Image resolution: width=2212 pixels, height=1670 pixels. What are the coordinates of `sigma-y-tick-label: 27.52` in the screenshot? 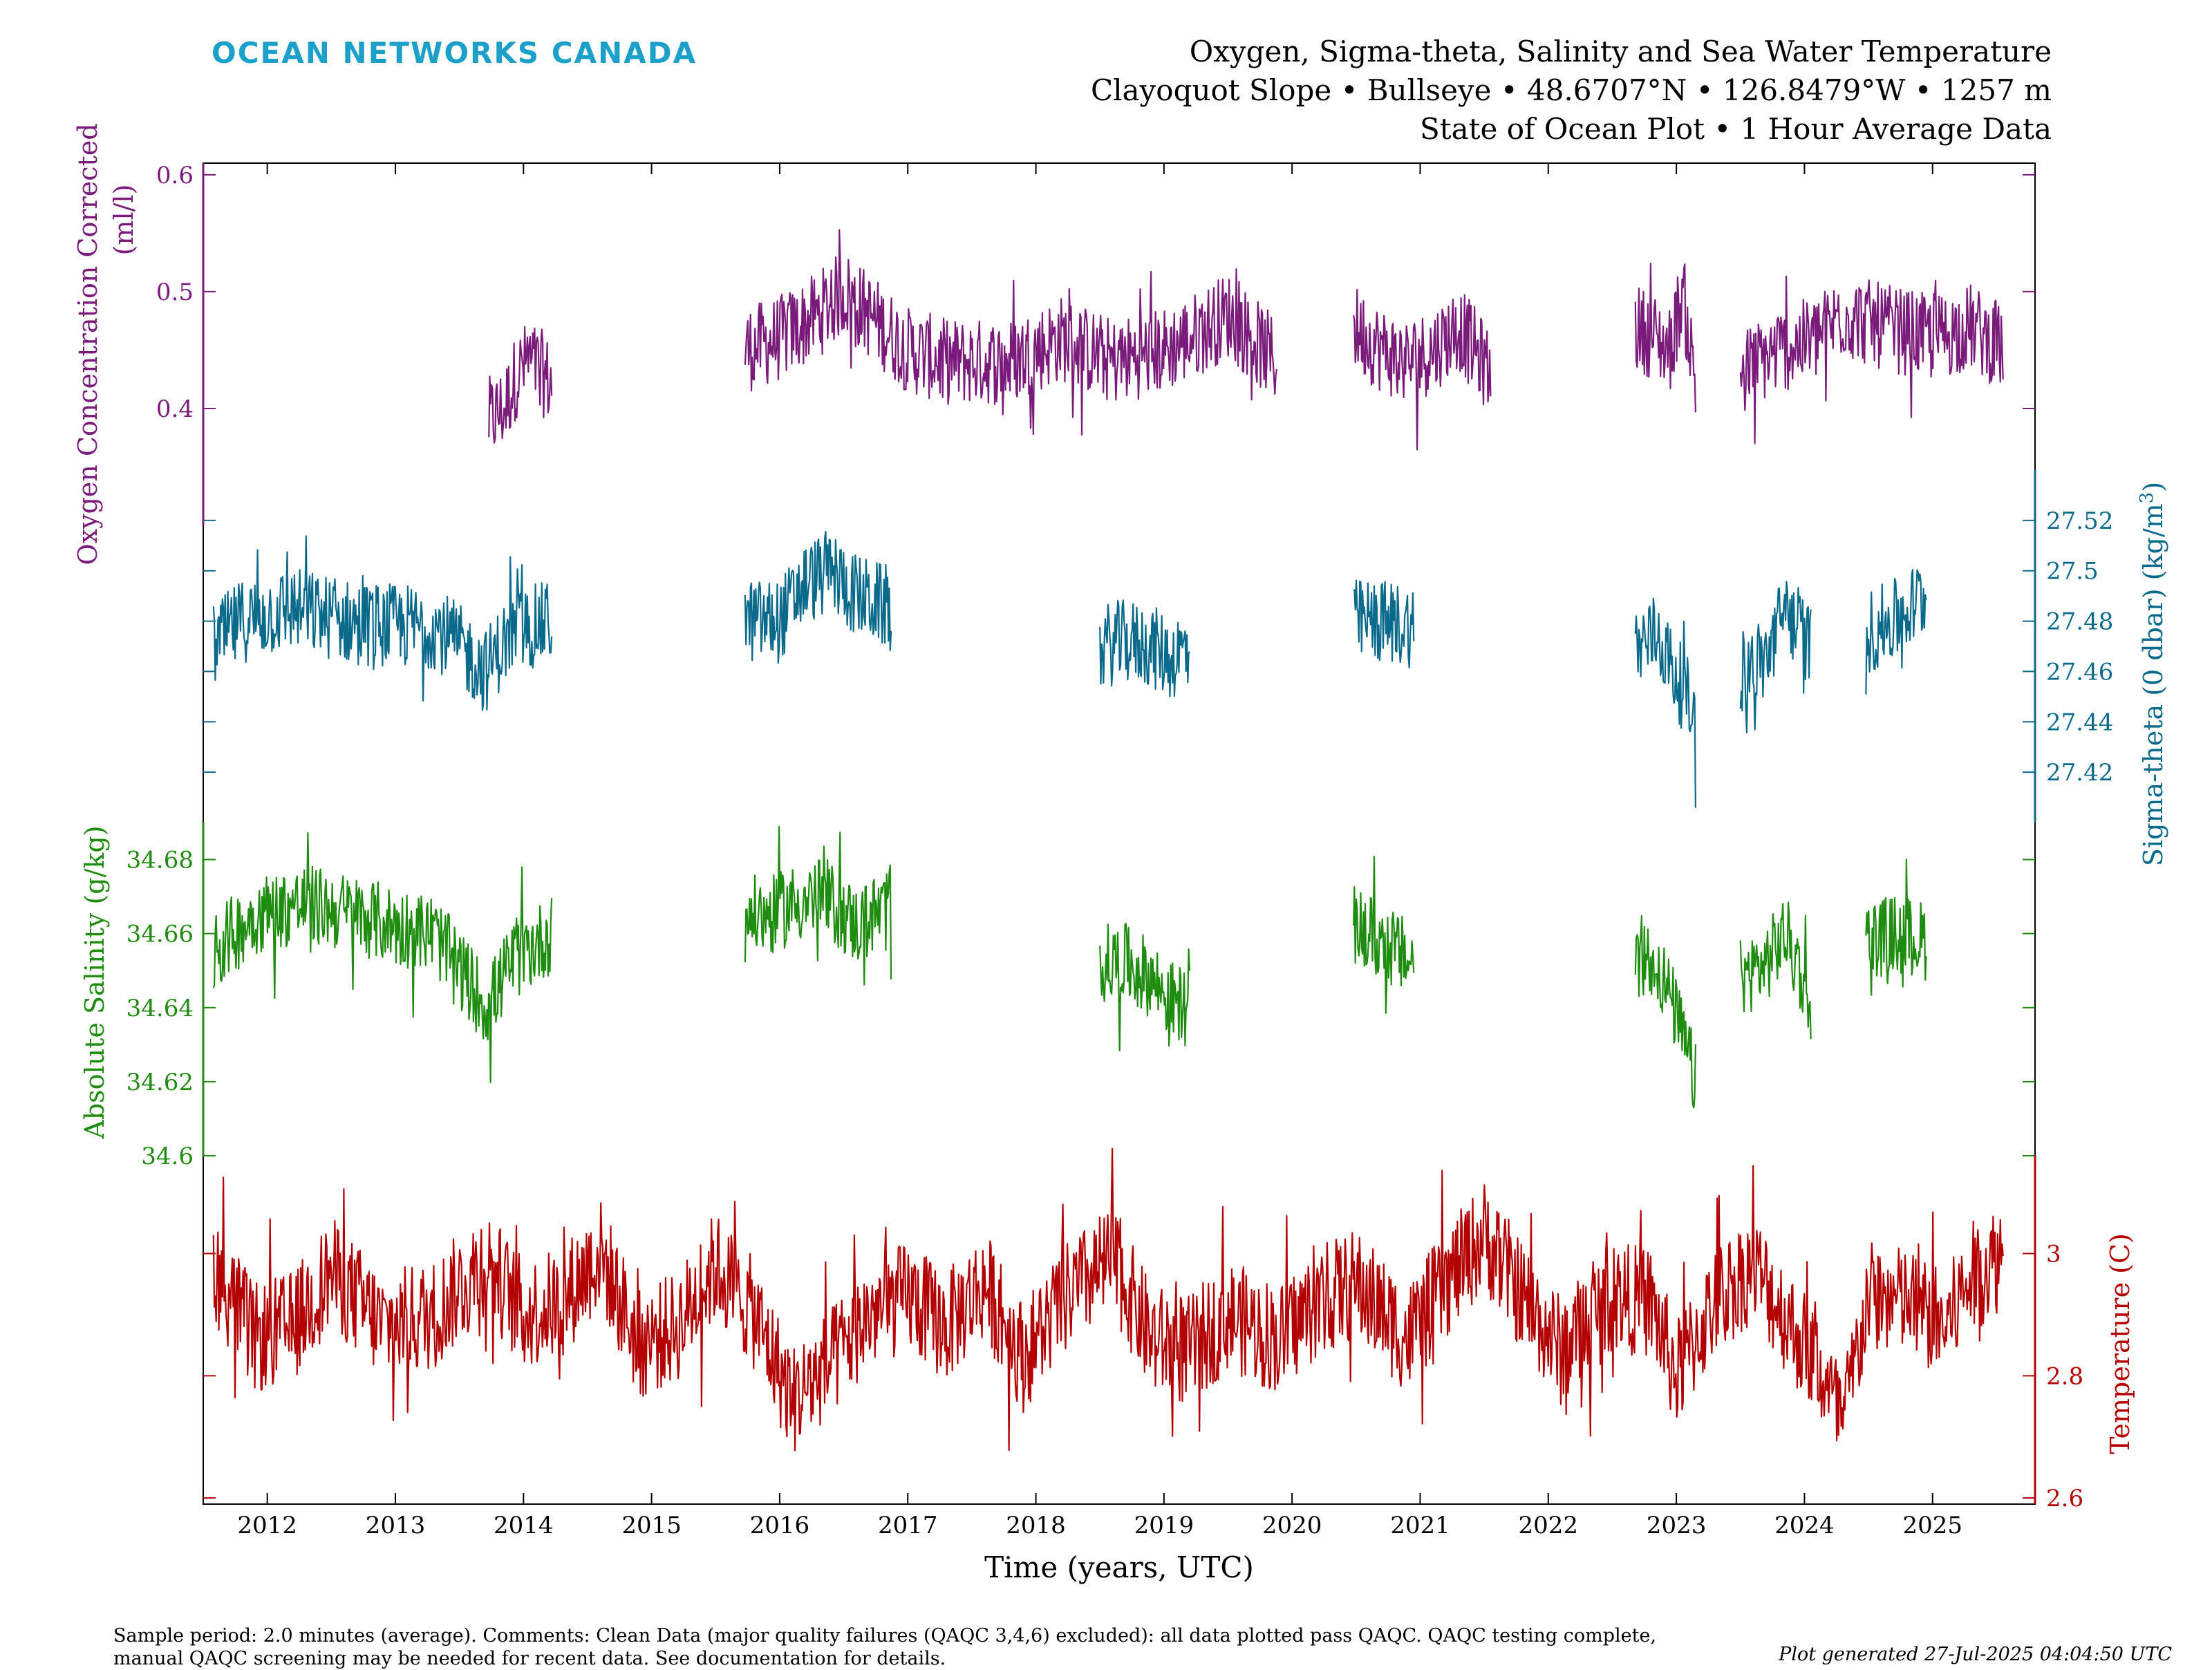 It's located at (2079, 521).